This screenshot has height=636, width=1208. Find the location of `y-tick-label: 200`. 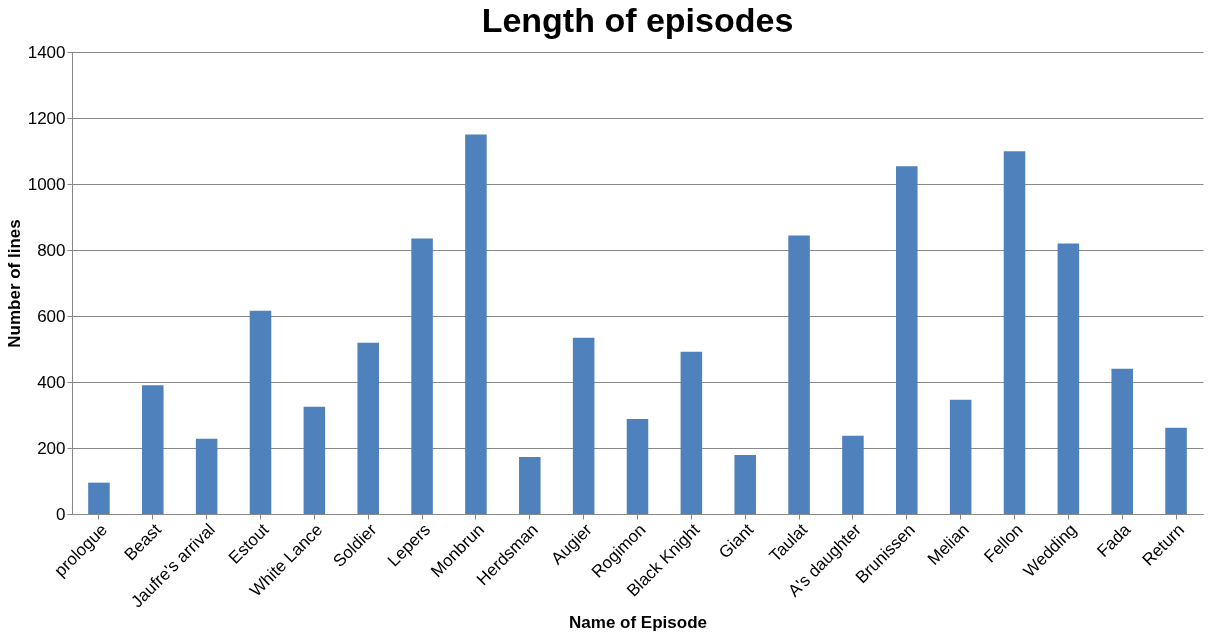

y-tick-label: 200 is located at coordinates (51, 448).